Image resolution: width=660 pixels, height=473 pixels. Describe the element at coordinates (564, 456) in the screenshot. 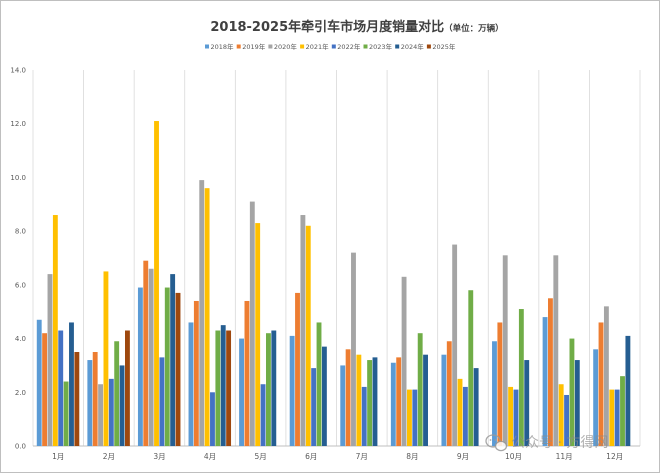

I see `x-tick-label: 11月` at that location.